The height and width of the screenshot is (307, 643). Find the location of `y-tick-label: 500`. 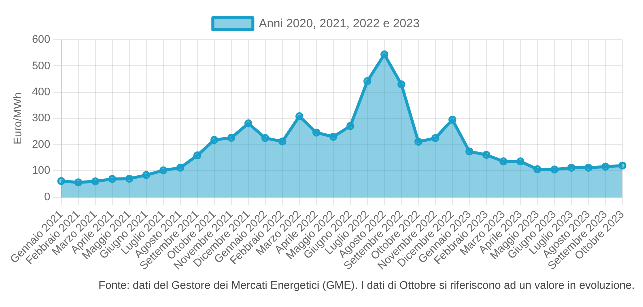

y-tick-label: 500 is located at coordinates (41, 66).